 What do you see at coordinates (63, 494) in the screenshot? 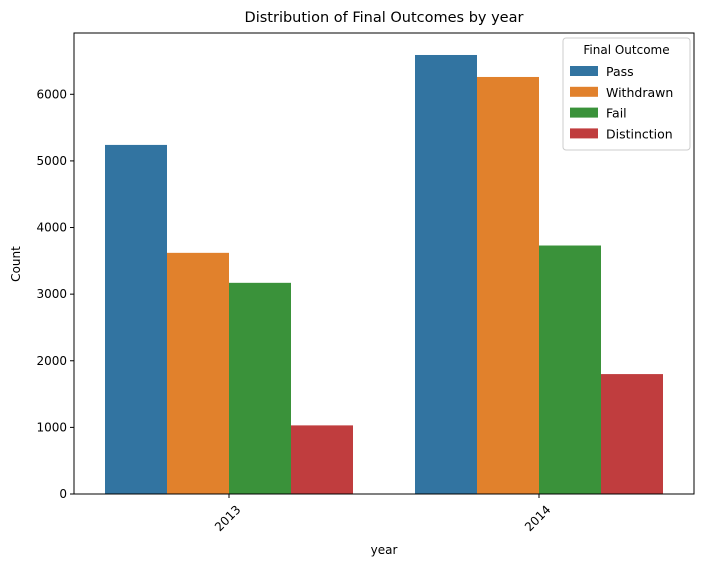
I see `y-tick-label: 0` at bounding box center [63, 494].